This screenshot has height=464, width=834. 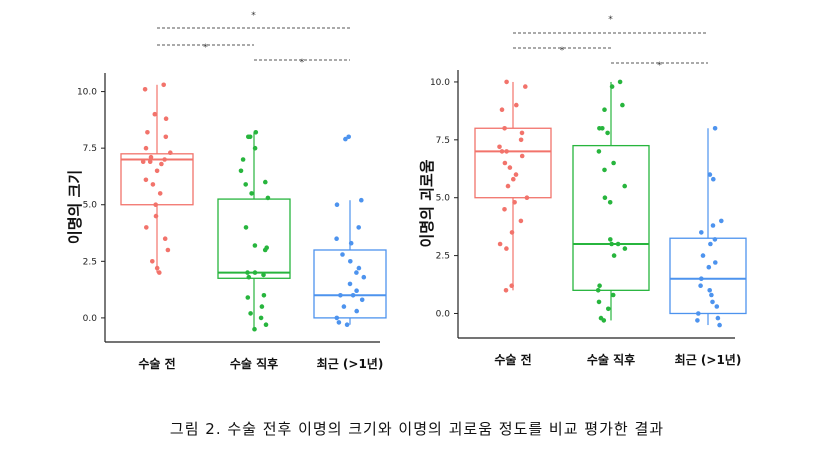 What do you see at coordinates (75, 207) in the screenshot?
I see `y-axis-label: 이명의 크기` at bounding box center [75, 207].